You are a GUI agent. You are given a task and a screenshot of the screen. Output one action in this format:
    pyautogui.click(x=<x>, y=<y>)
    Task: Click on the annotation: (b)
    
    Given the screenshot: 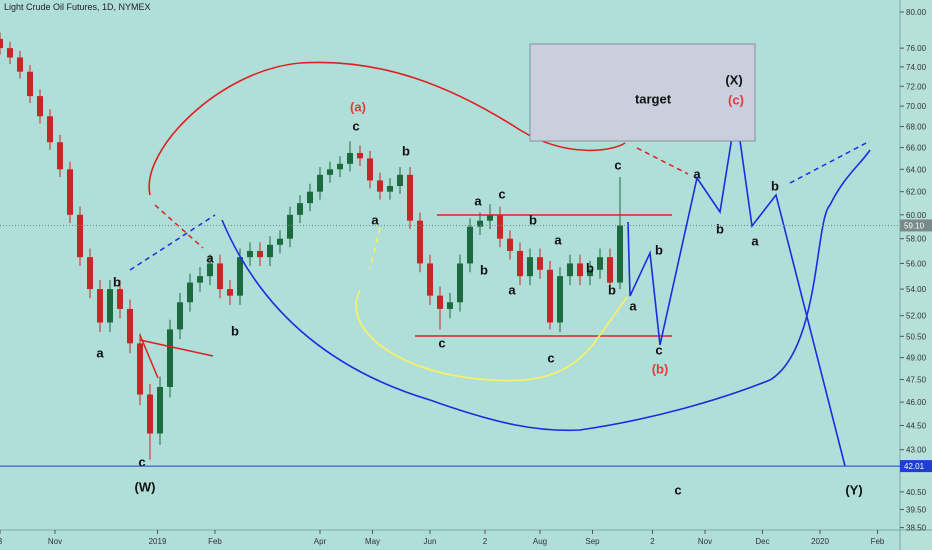 What is the action you would take?
    pyautogui.click(x=660, y=368)
    